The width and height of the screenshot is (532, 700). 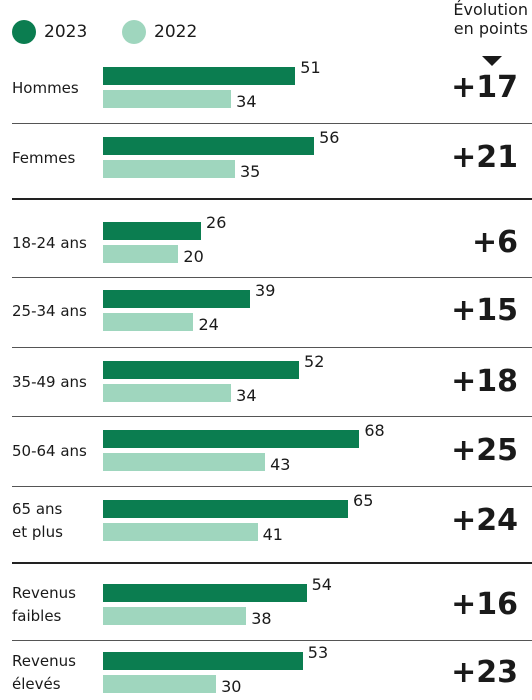 What do you see at coordinates (484, 157) in the screenshot?
I see `evolution-label: +21` at bounding box center [484, 157].